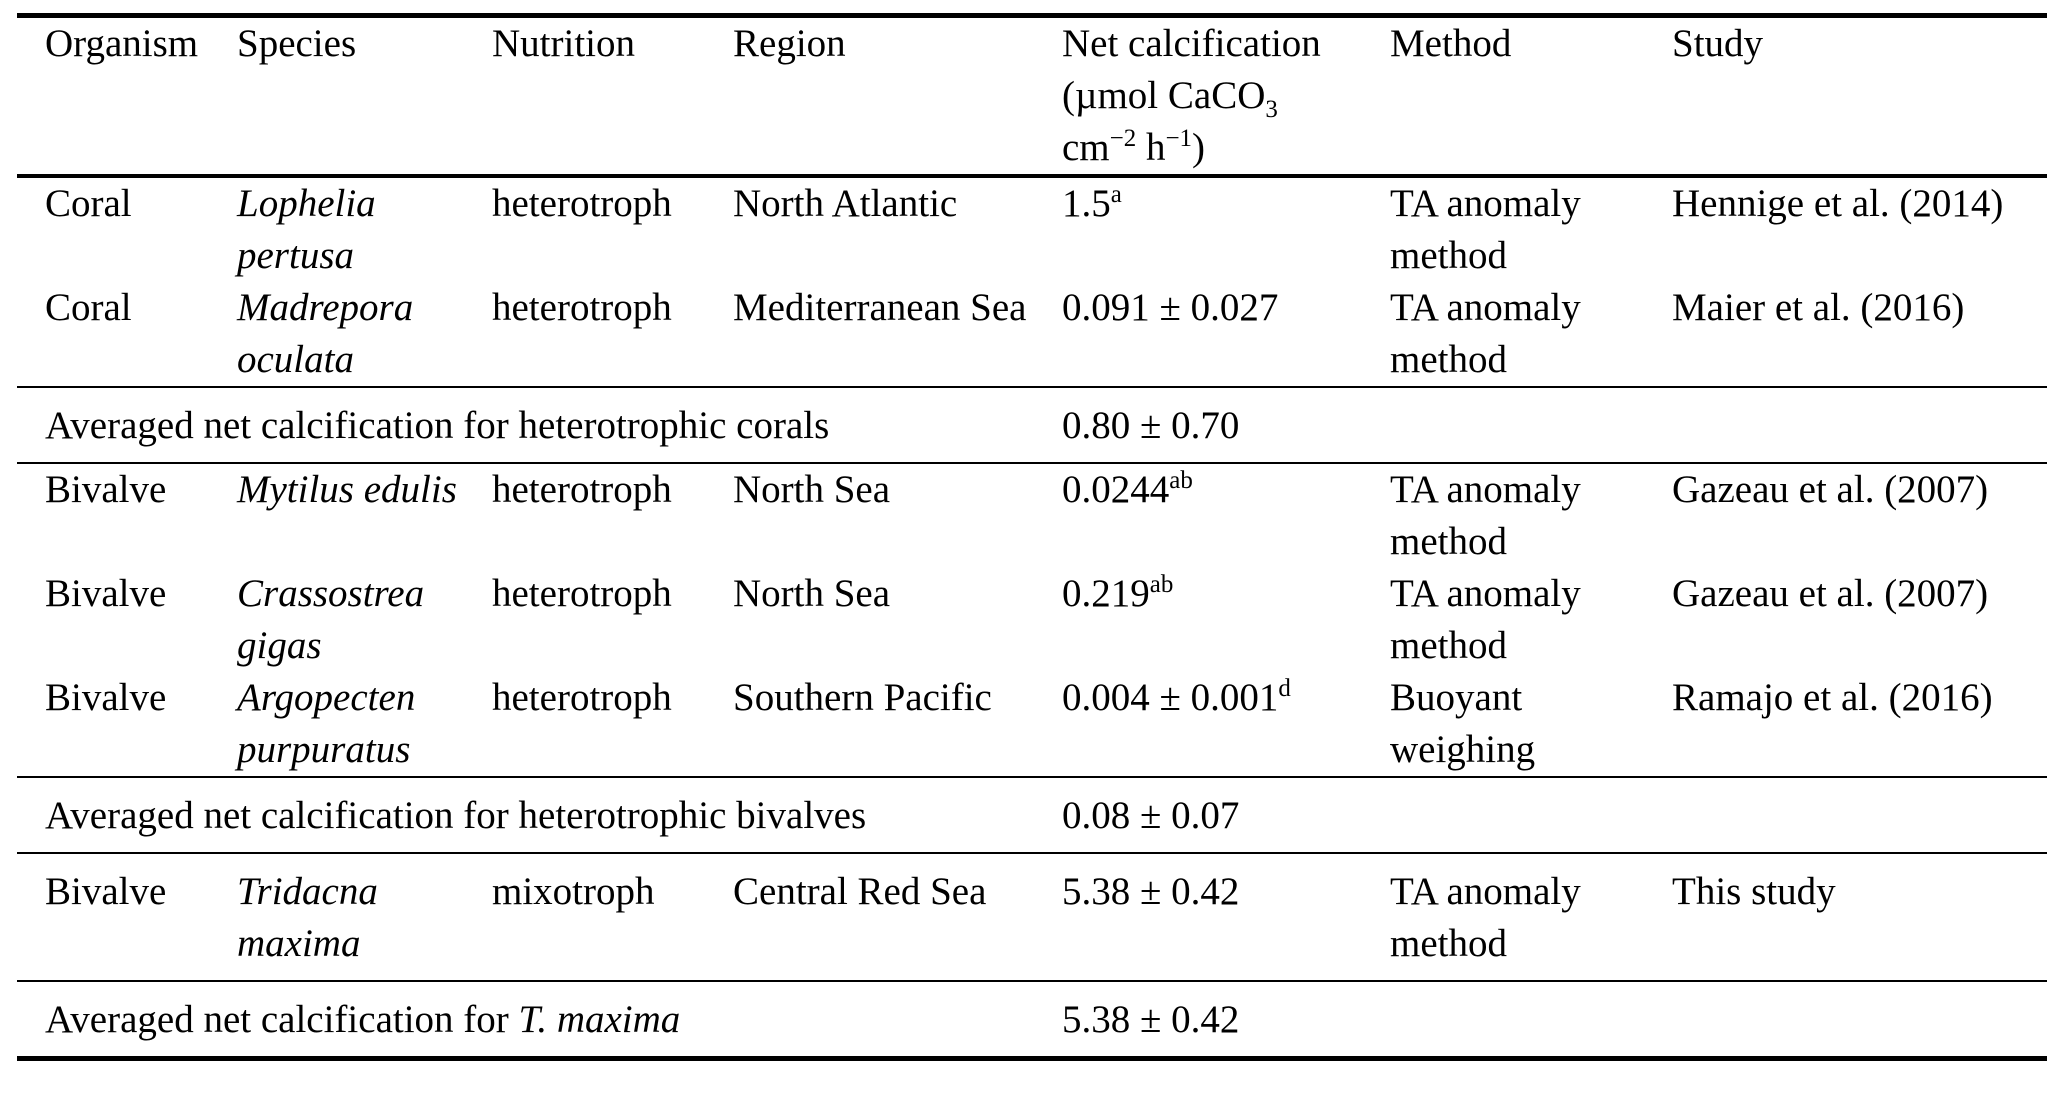 This screenshot has height=1111, width=2067. I want to click on cell-study: Maier et al. (2016), so click(1859, 335).